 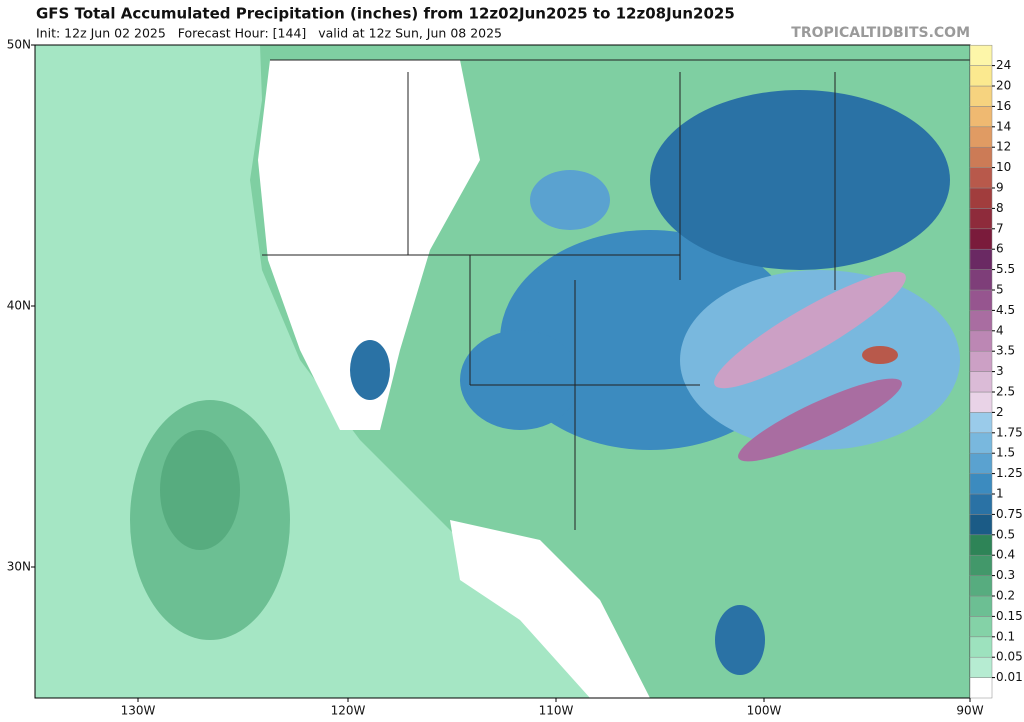 I want to click on colorbar-label: 1.5, so click(x=1005, y=453).